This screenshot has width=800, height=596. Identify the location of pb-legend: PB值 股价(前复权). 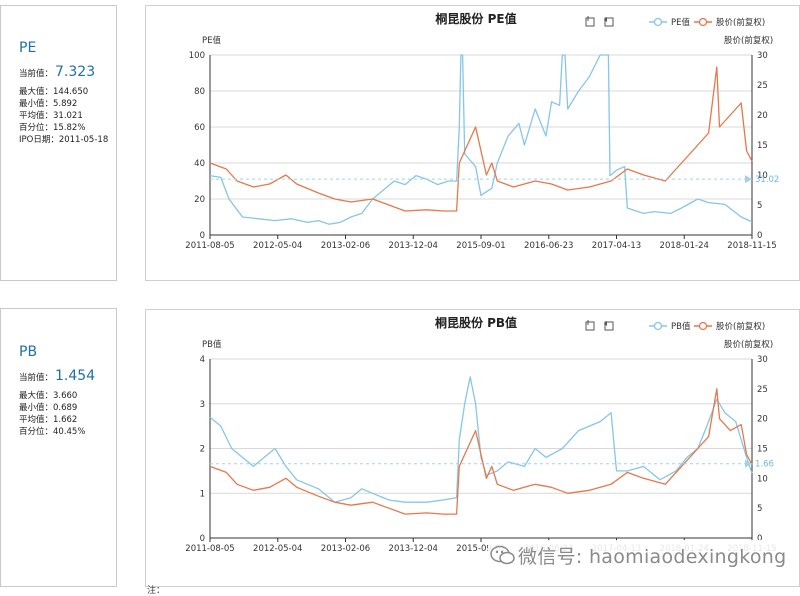
(707, 326).